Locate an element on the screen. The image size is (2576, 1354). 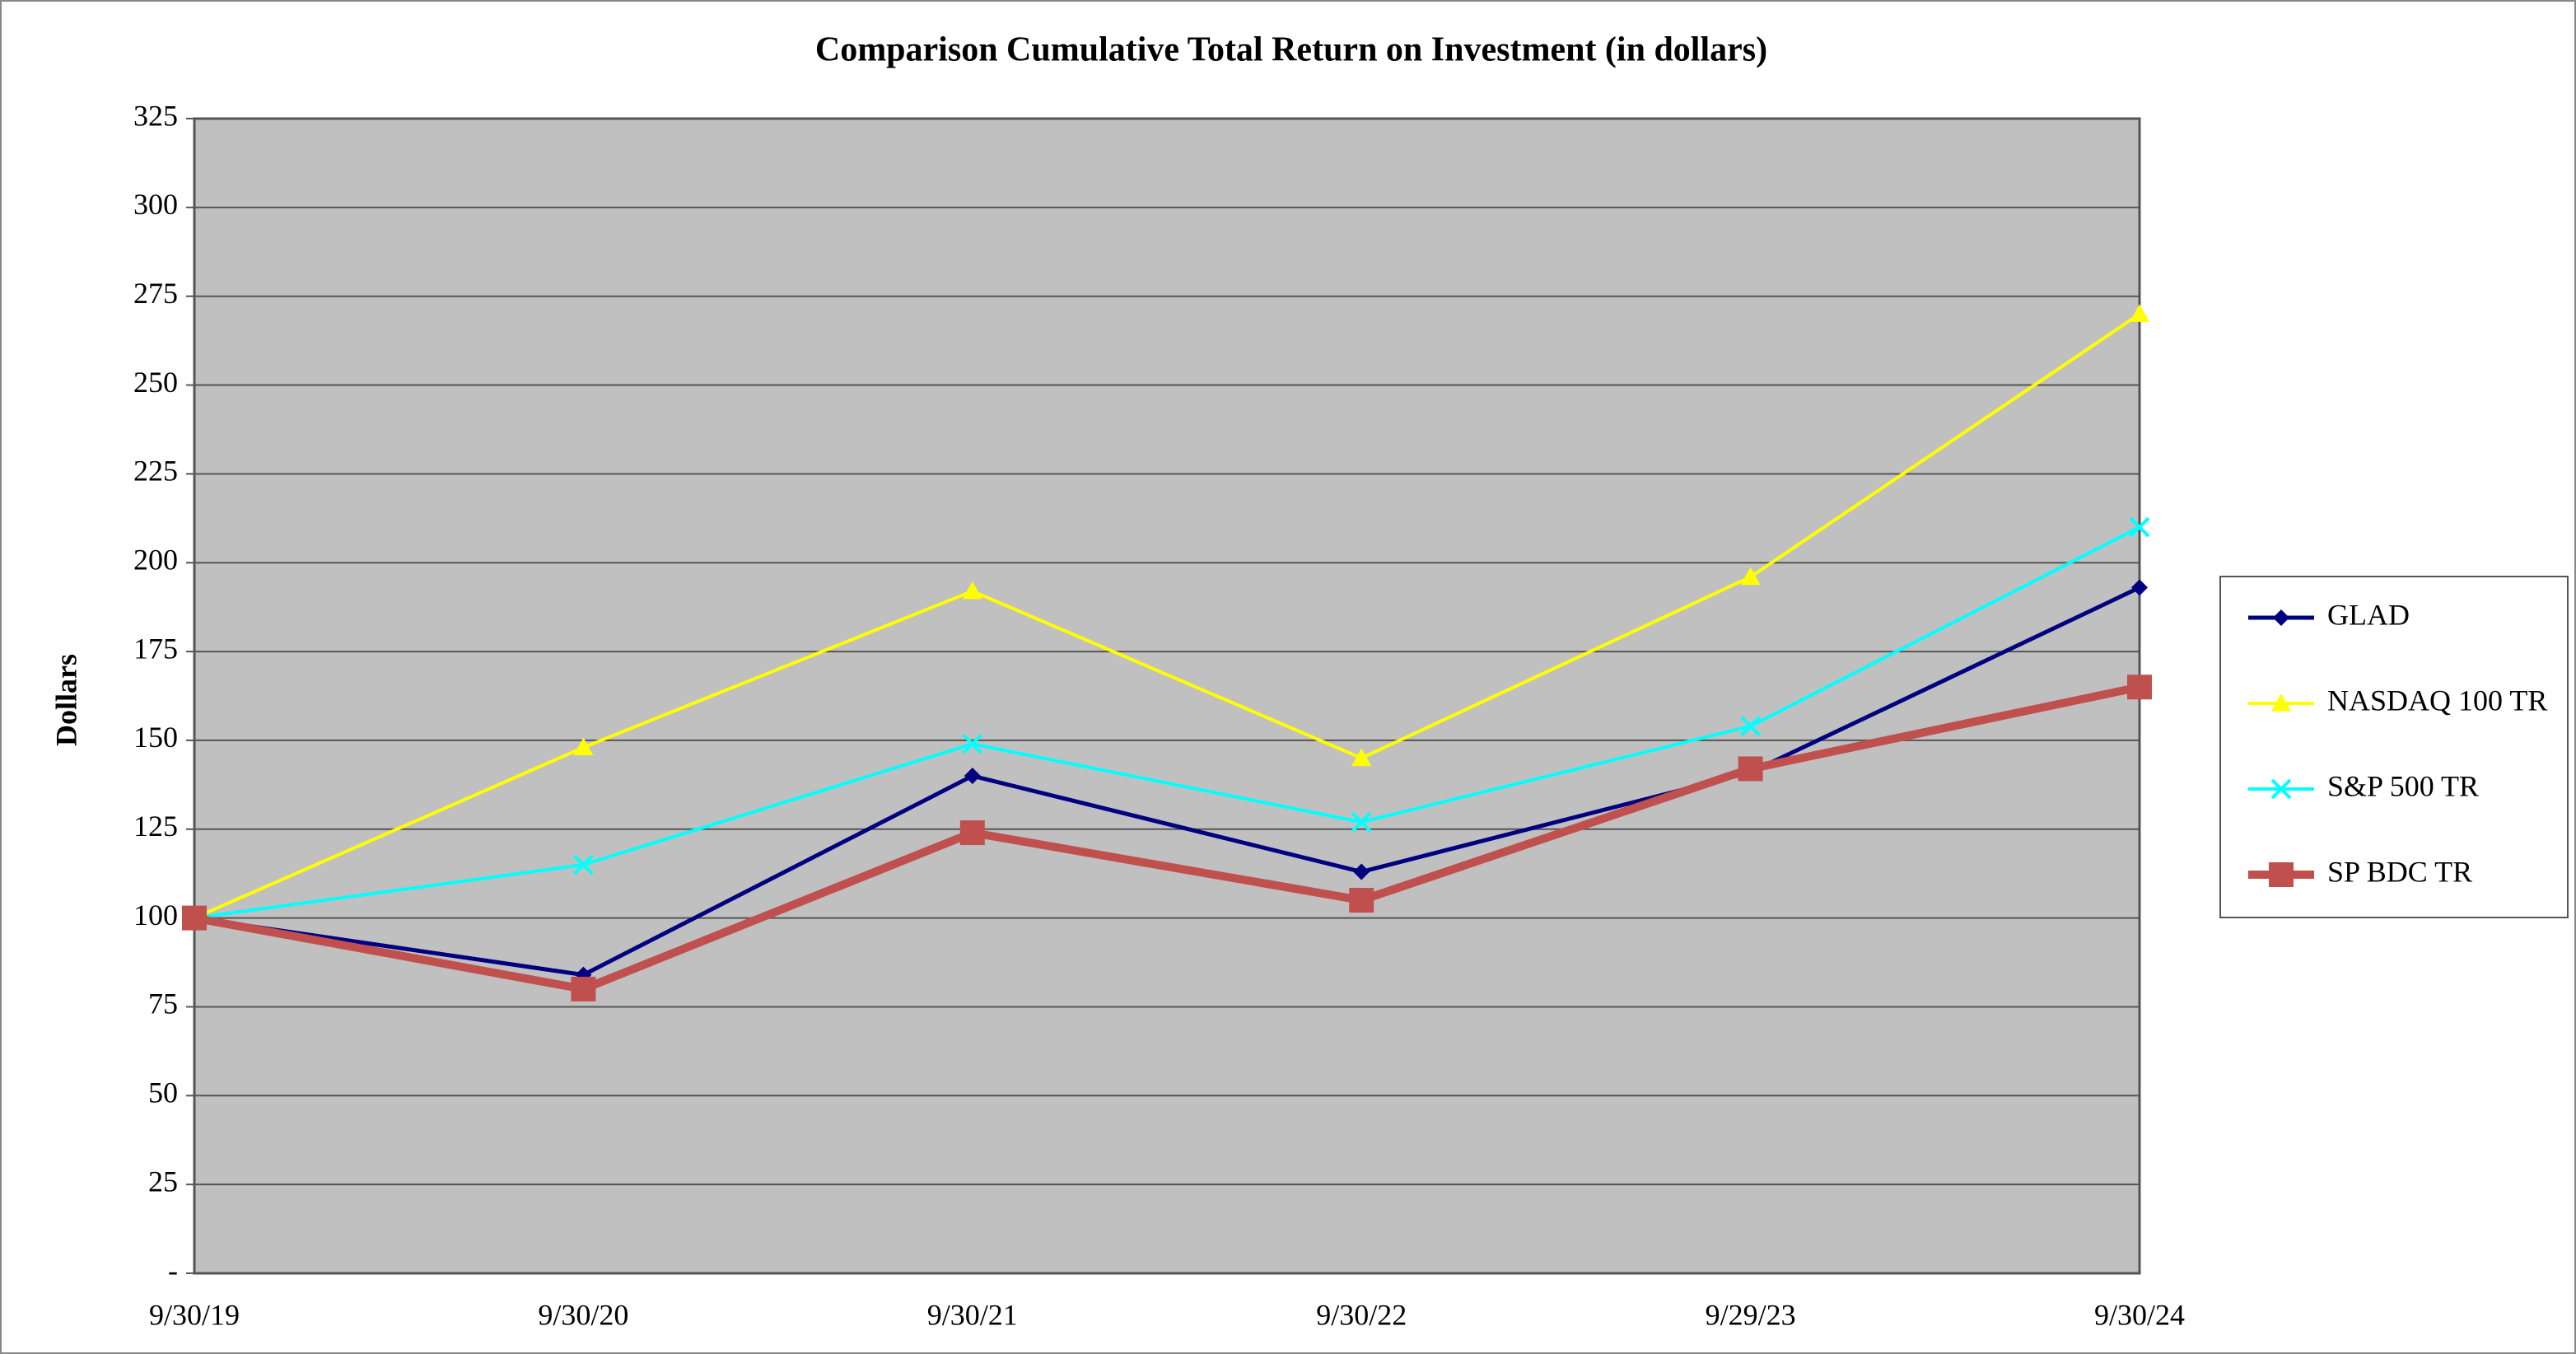
legend-label: S&P 500 TR is located at coordinates (2403, 786).